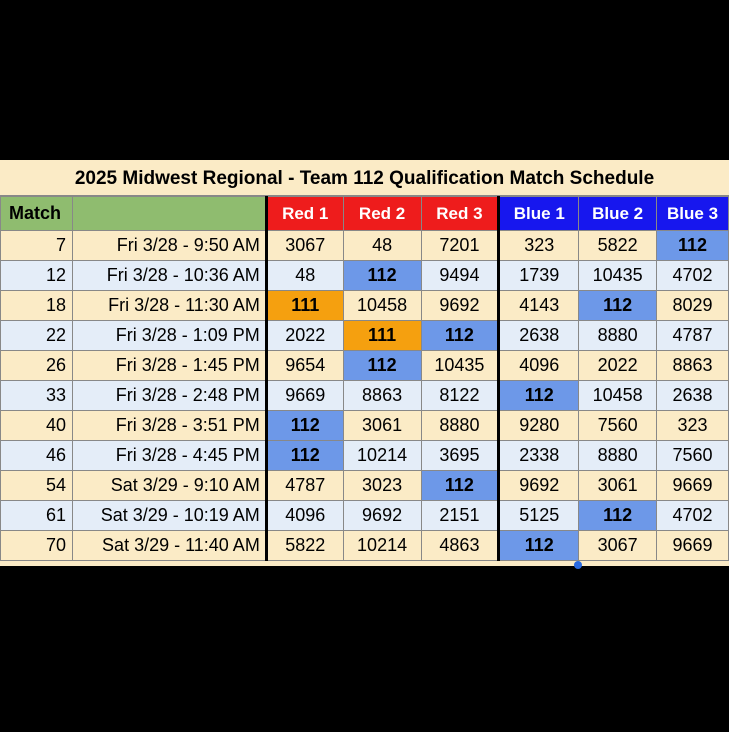  I want to click on blue-3-team-cell: 323, so click(692, 425).